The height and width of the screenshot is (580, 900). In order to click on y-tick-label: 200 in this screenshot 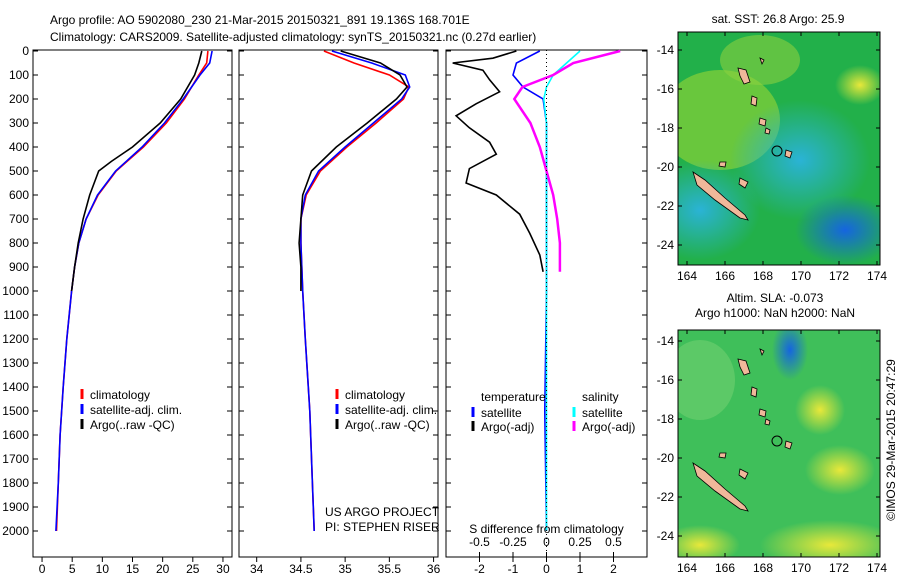, I will do `click(19, 99)`.